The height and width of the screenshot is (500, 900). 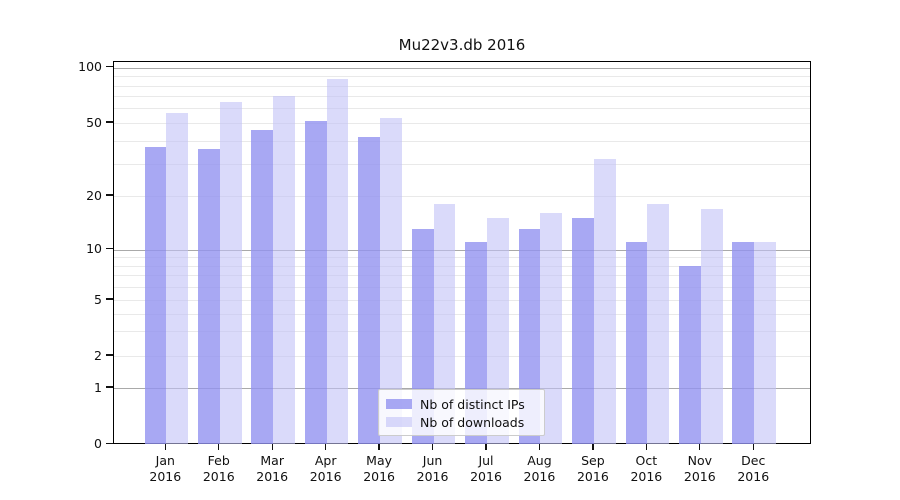 I want to click on bar-may-distinct-ips, so click(x=369, y=290).